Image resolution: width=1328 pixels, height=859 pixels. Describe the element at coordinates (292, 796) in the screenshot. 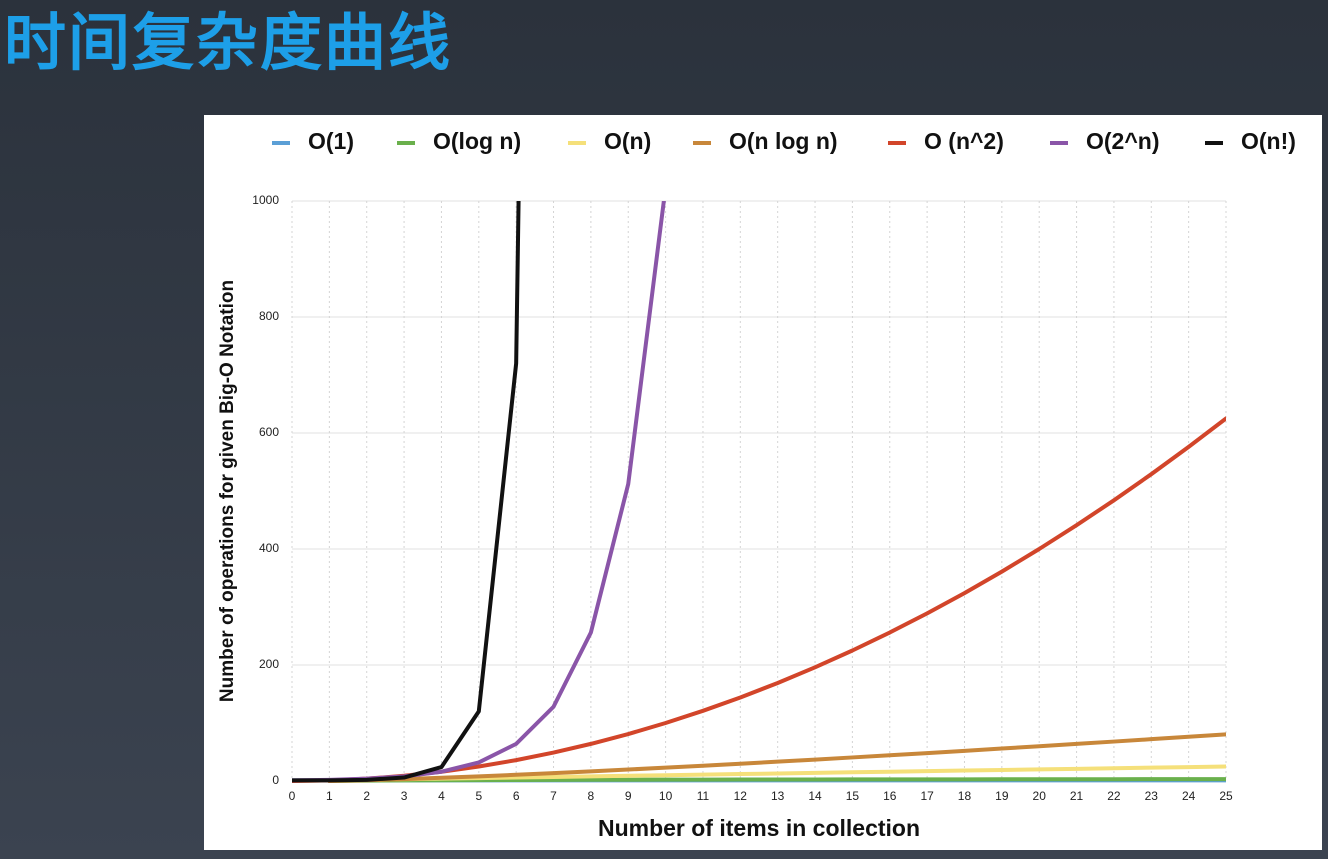

I see `x-tick-label: 0` at that location.